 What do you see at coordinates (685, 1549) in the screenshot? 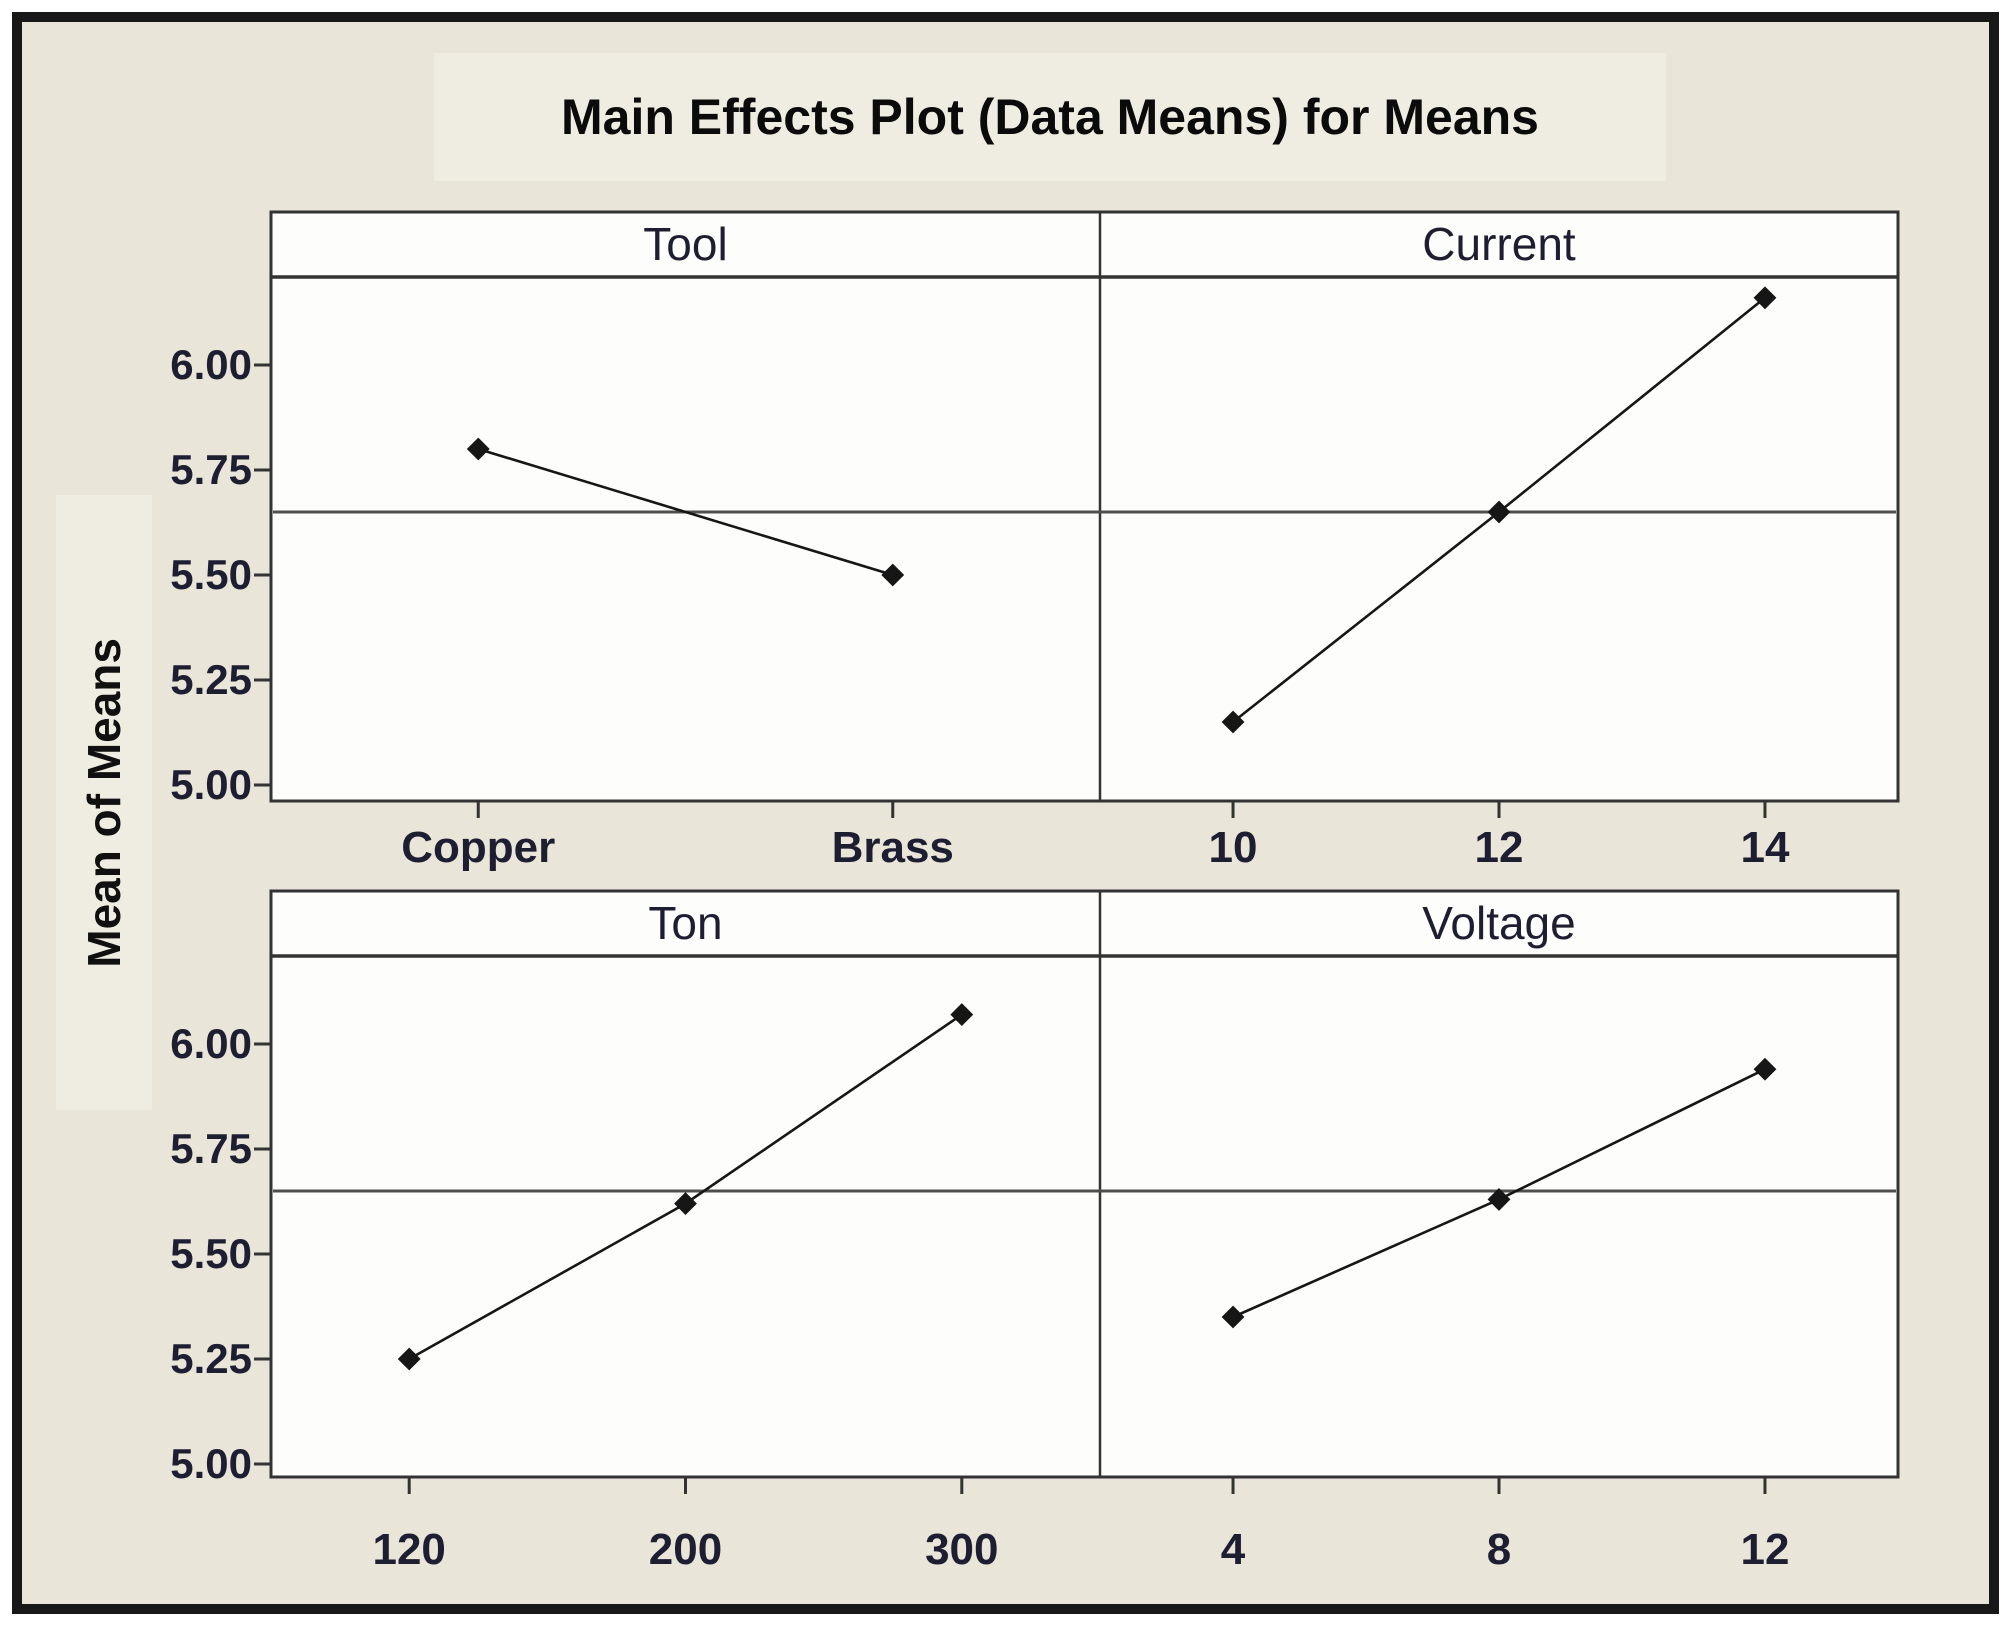
I see `x-tick-label: 200` at bounding box center [685, 1549].